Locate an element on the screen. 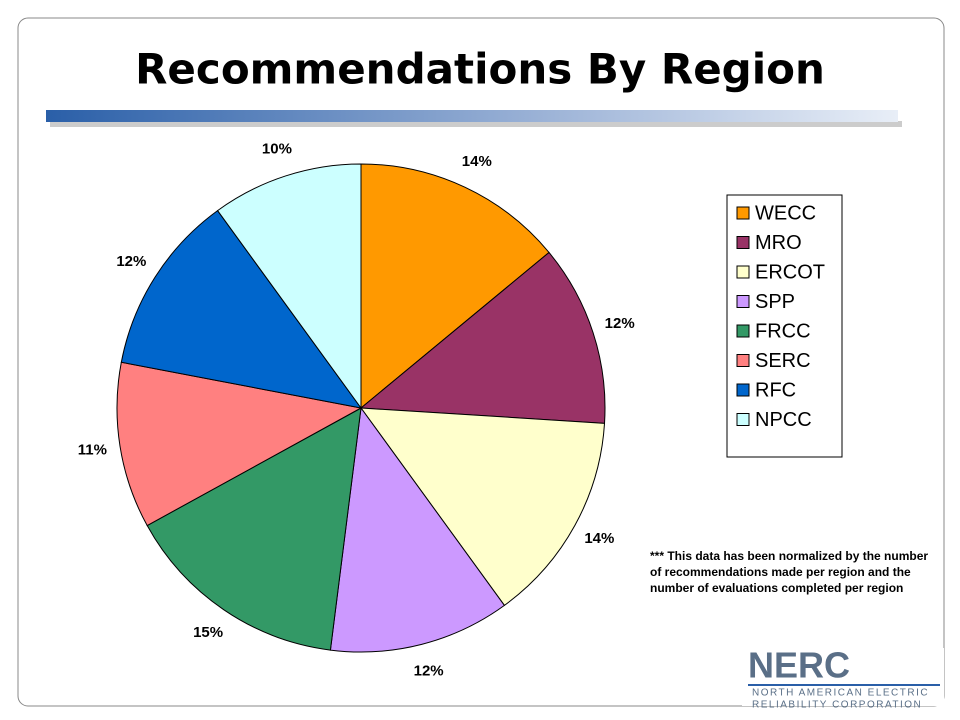 The image size is (960, 720). data-label: 11% is located at coordinates (92, 450).